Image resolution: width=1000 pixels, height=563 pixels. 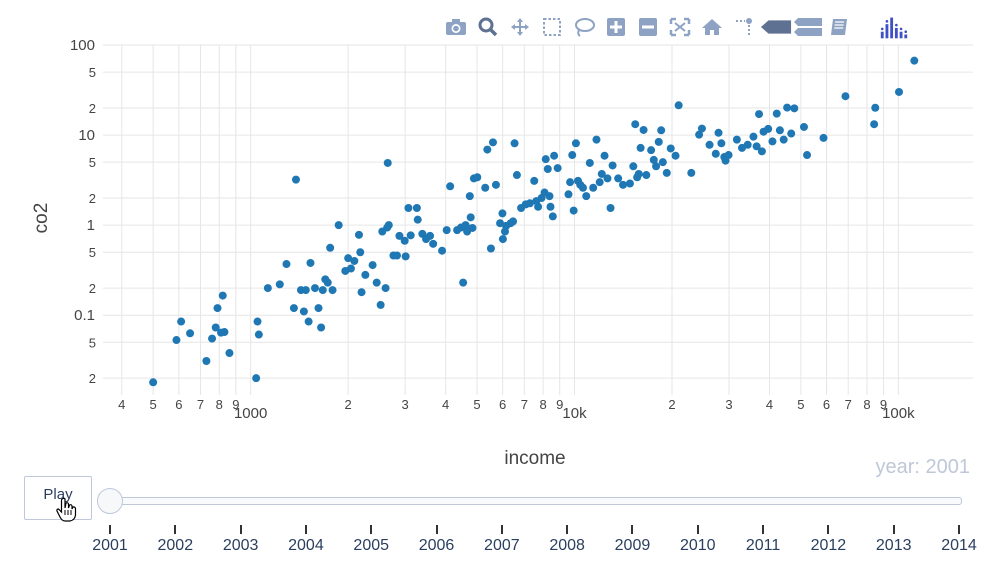 I want to click on hover-closest-icon, so click(x=776, y=27).